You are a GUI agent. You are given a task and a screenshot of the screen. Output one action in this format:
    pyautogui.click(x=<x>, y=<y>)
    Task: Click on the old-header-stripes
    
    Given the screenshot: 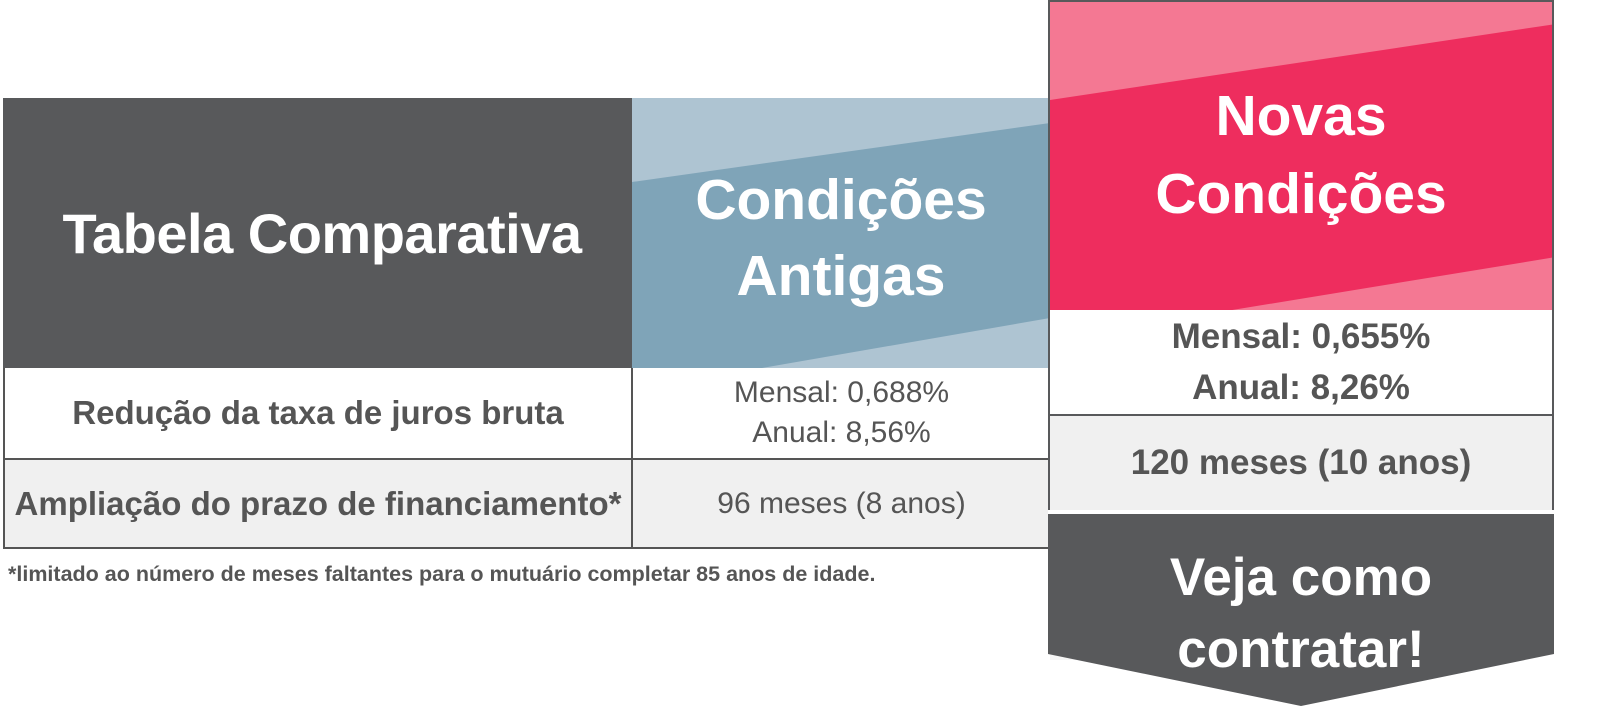 What is the action you would take?
    pyautogui.click(x=841, y=233)
    